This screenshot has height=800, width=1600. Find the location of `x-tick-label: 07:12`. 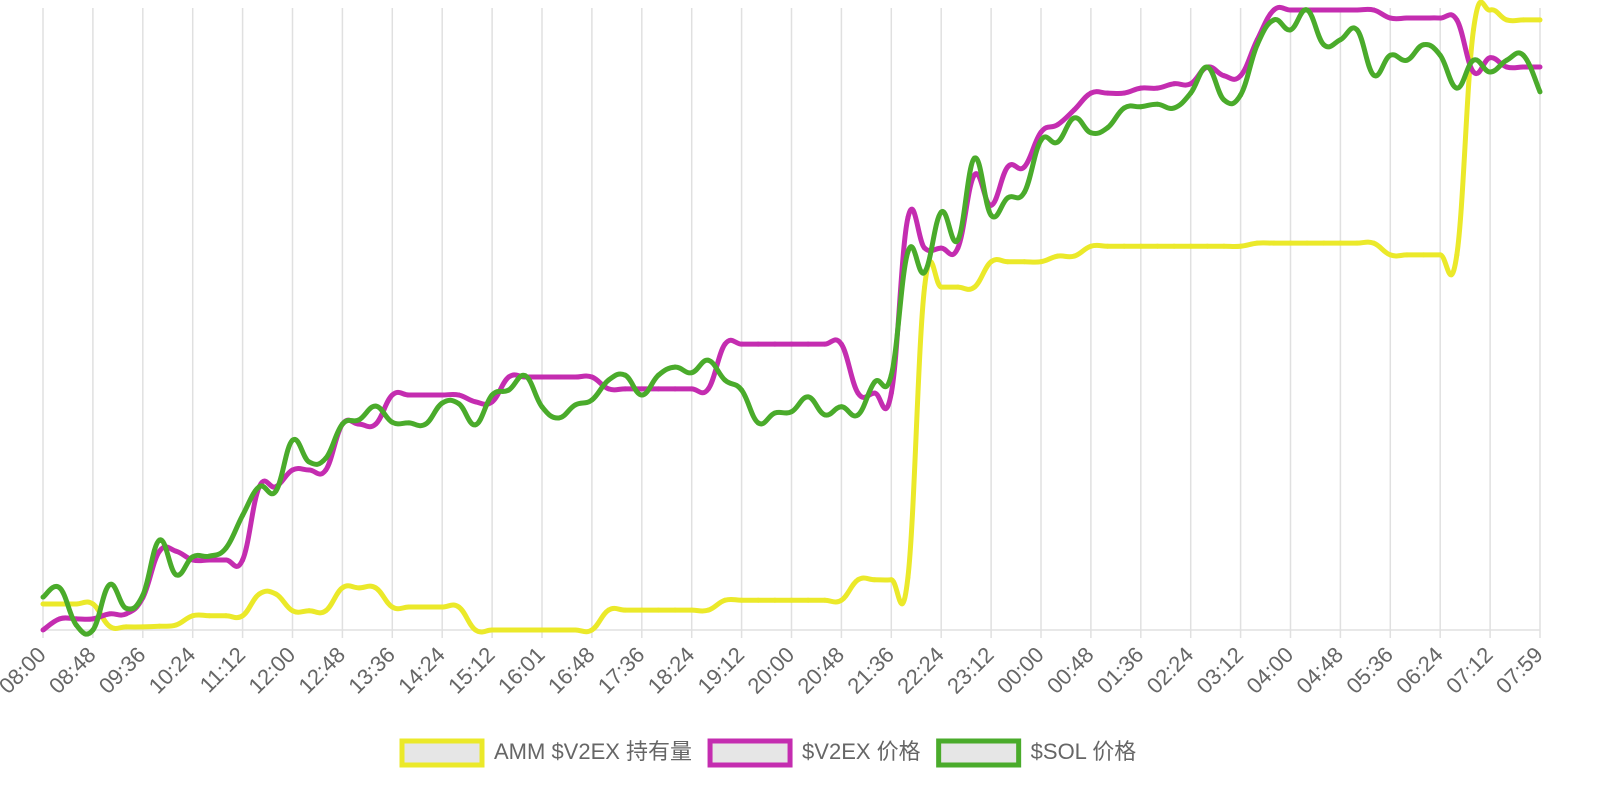

x-tick-label: 07:12 is located at coordinates (1469, 670).